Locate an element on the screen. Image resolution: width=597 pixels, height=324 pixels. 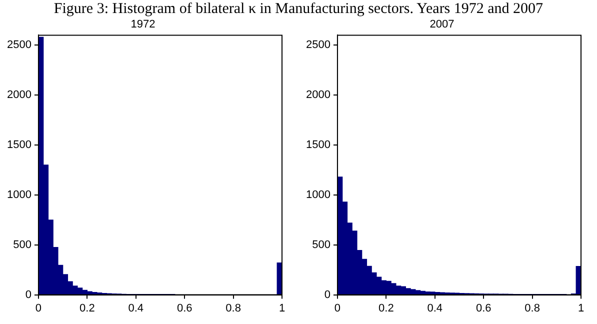
chart-title: 2007 is located at coordinates (442, 24).